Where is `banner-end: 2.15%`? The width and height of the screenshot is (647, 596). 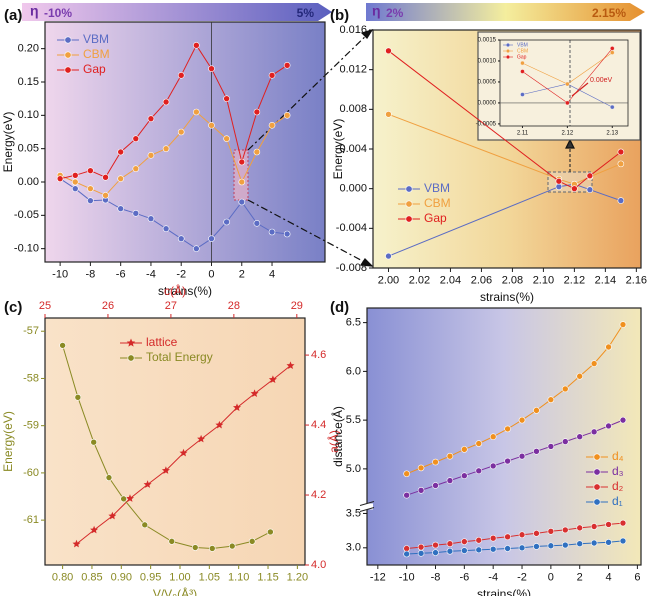
banner-end: 2.15% is located at coordinates (609, 13).